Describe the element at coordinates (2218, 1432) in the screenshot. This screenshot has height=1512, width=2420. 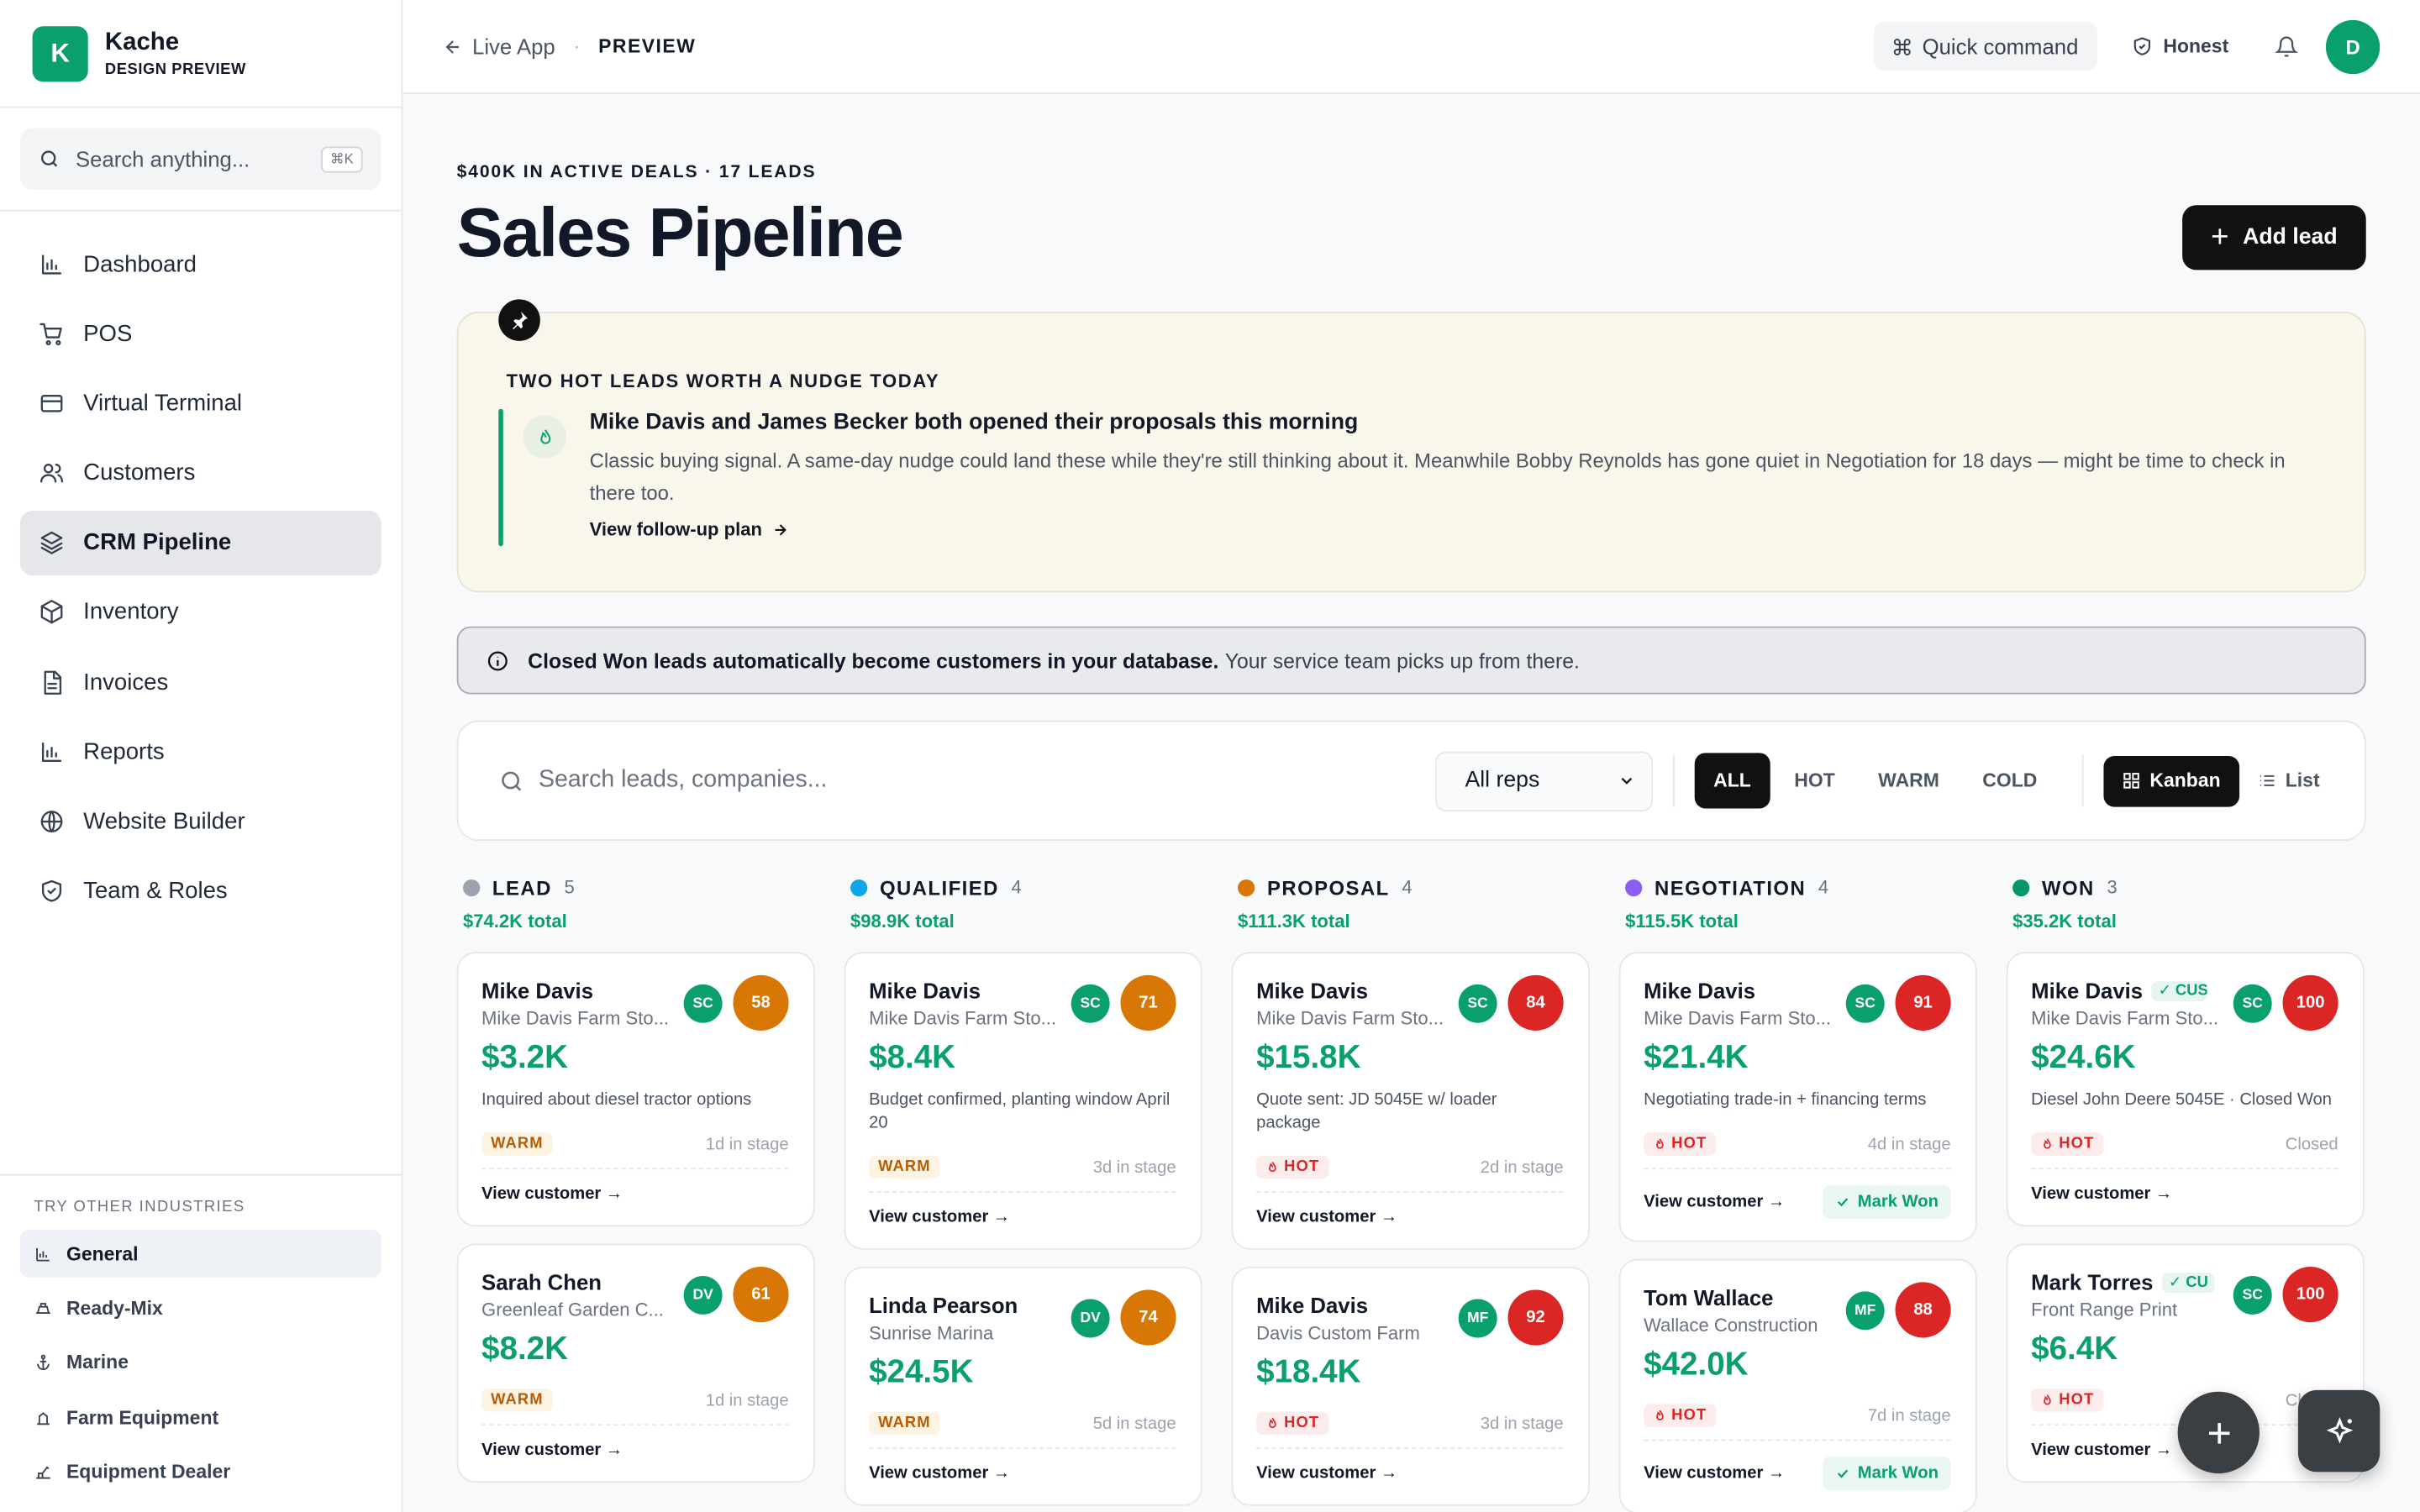
I see `add-fab-button` at that location.